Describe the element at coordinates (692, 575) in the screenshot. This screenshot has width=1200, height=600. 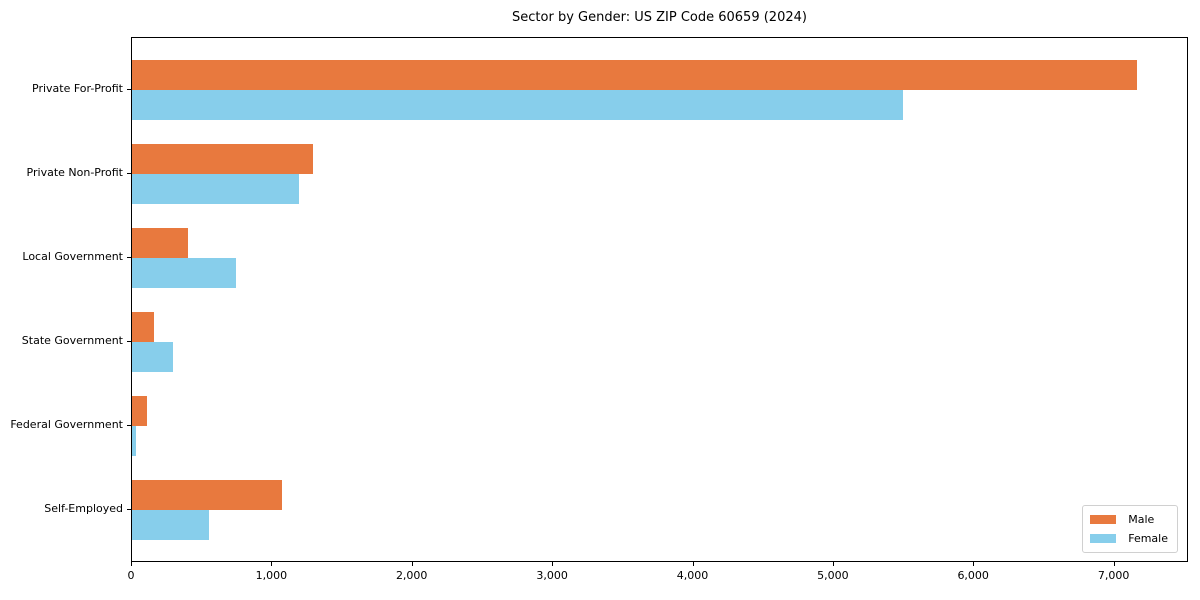
I see `x-tick-label-4-000: 4,000` at that location.